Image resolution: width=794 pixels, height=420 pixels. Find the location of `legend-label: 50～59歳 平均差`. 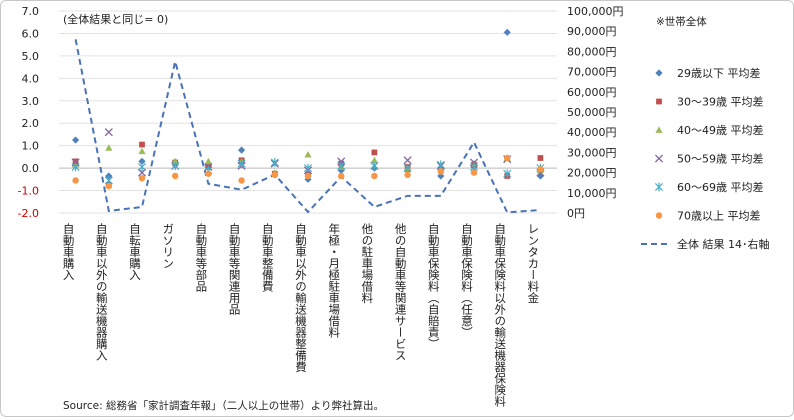

legend-label: 50～59歳 平均差 is located at coordinates (720, 159).